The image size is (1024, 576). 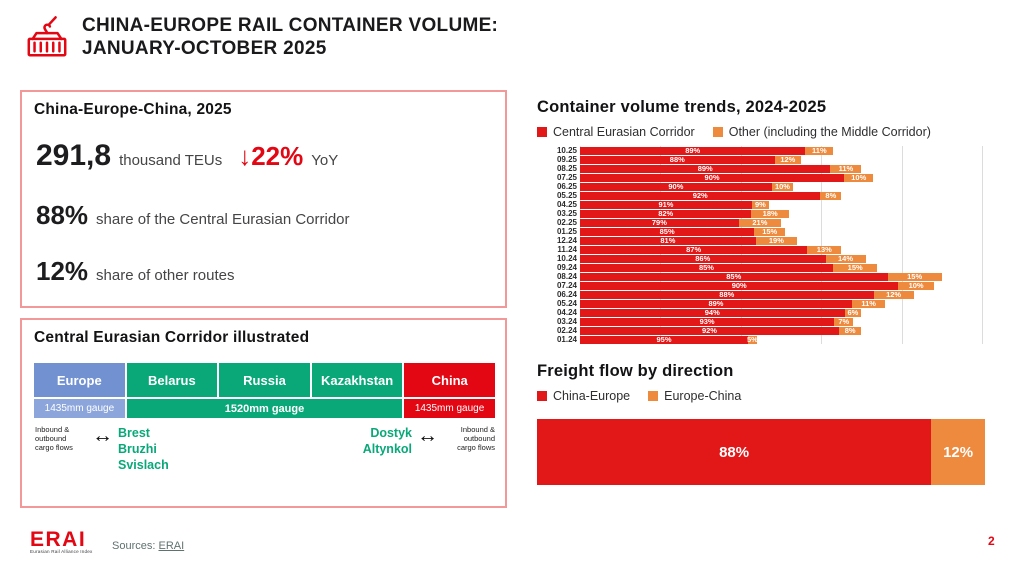 What do you see at coordinates (703, 396) in the screenshot?
I see `legend-label: Europe-China` at bounding box center [703, 396].